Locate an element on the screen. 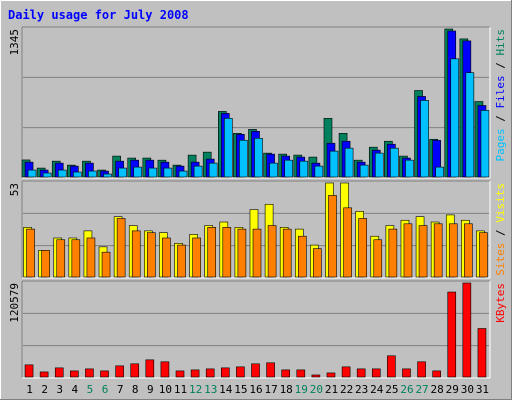 The width and height of the screenshot is (512, 400). x-tick-label: 13 is located at coordinates (210, 389).